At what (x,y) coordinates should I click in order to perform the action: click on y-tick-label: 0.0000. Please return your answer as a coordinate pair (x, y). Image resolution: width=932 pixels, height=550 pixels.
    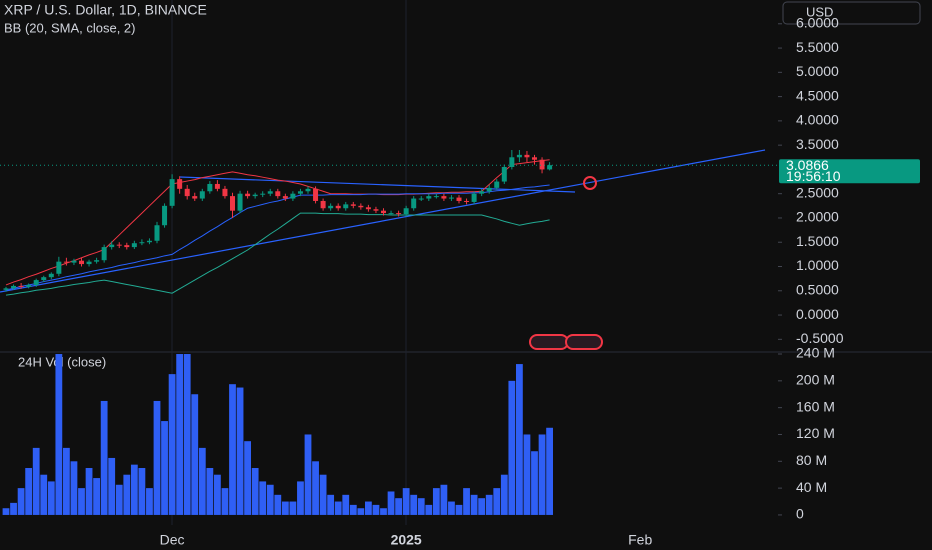
    Looking at the image, I should click on (817, 314).